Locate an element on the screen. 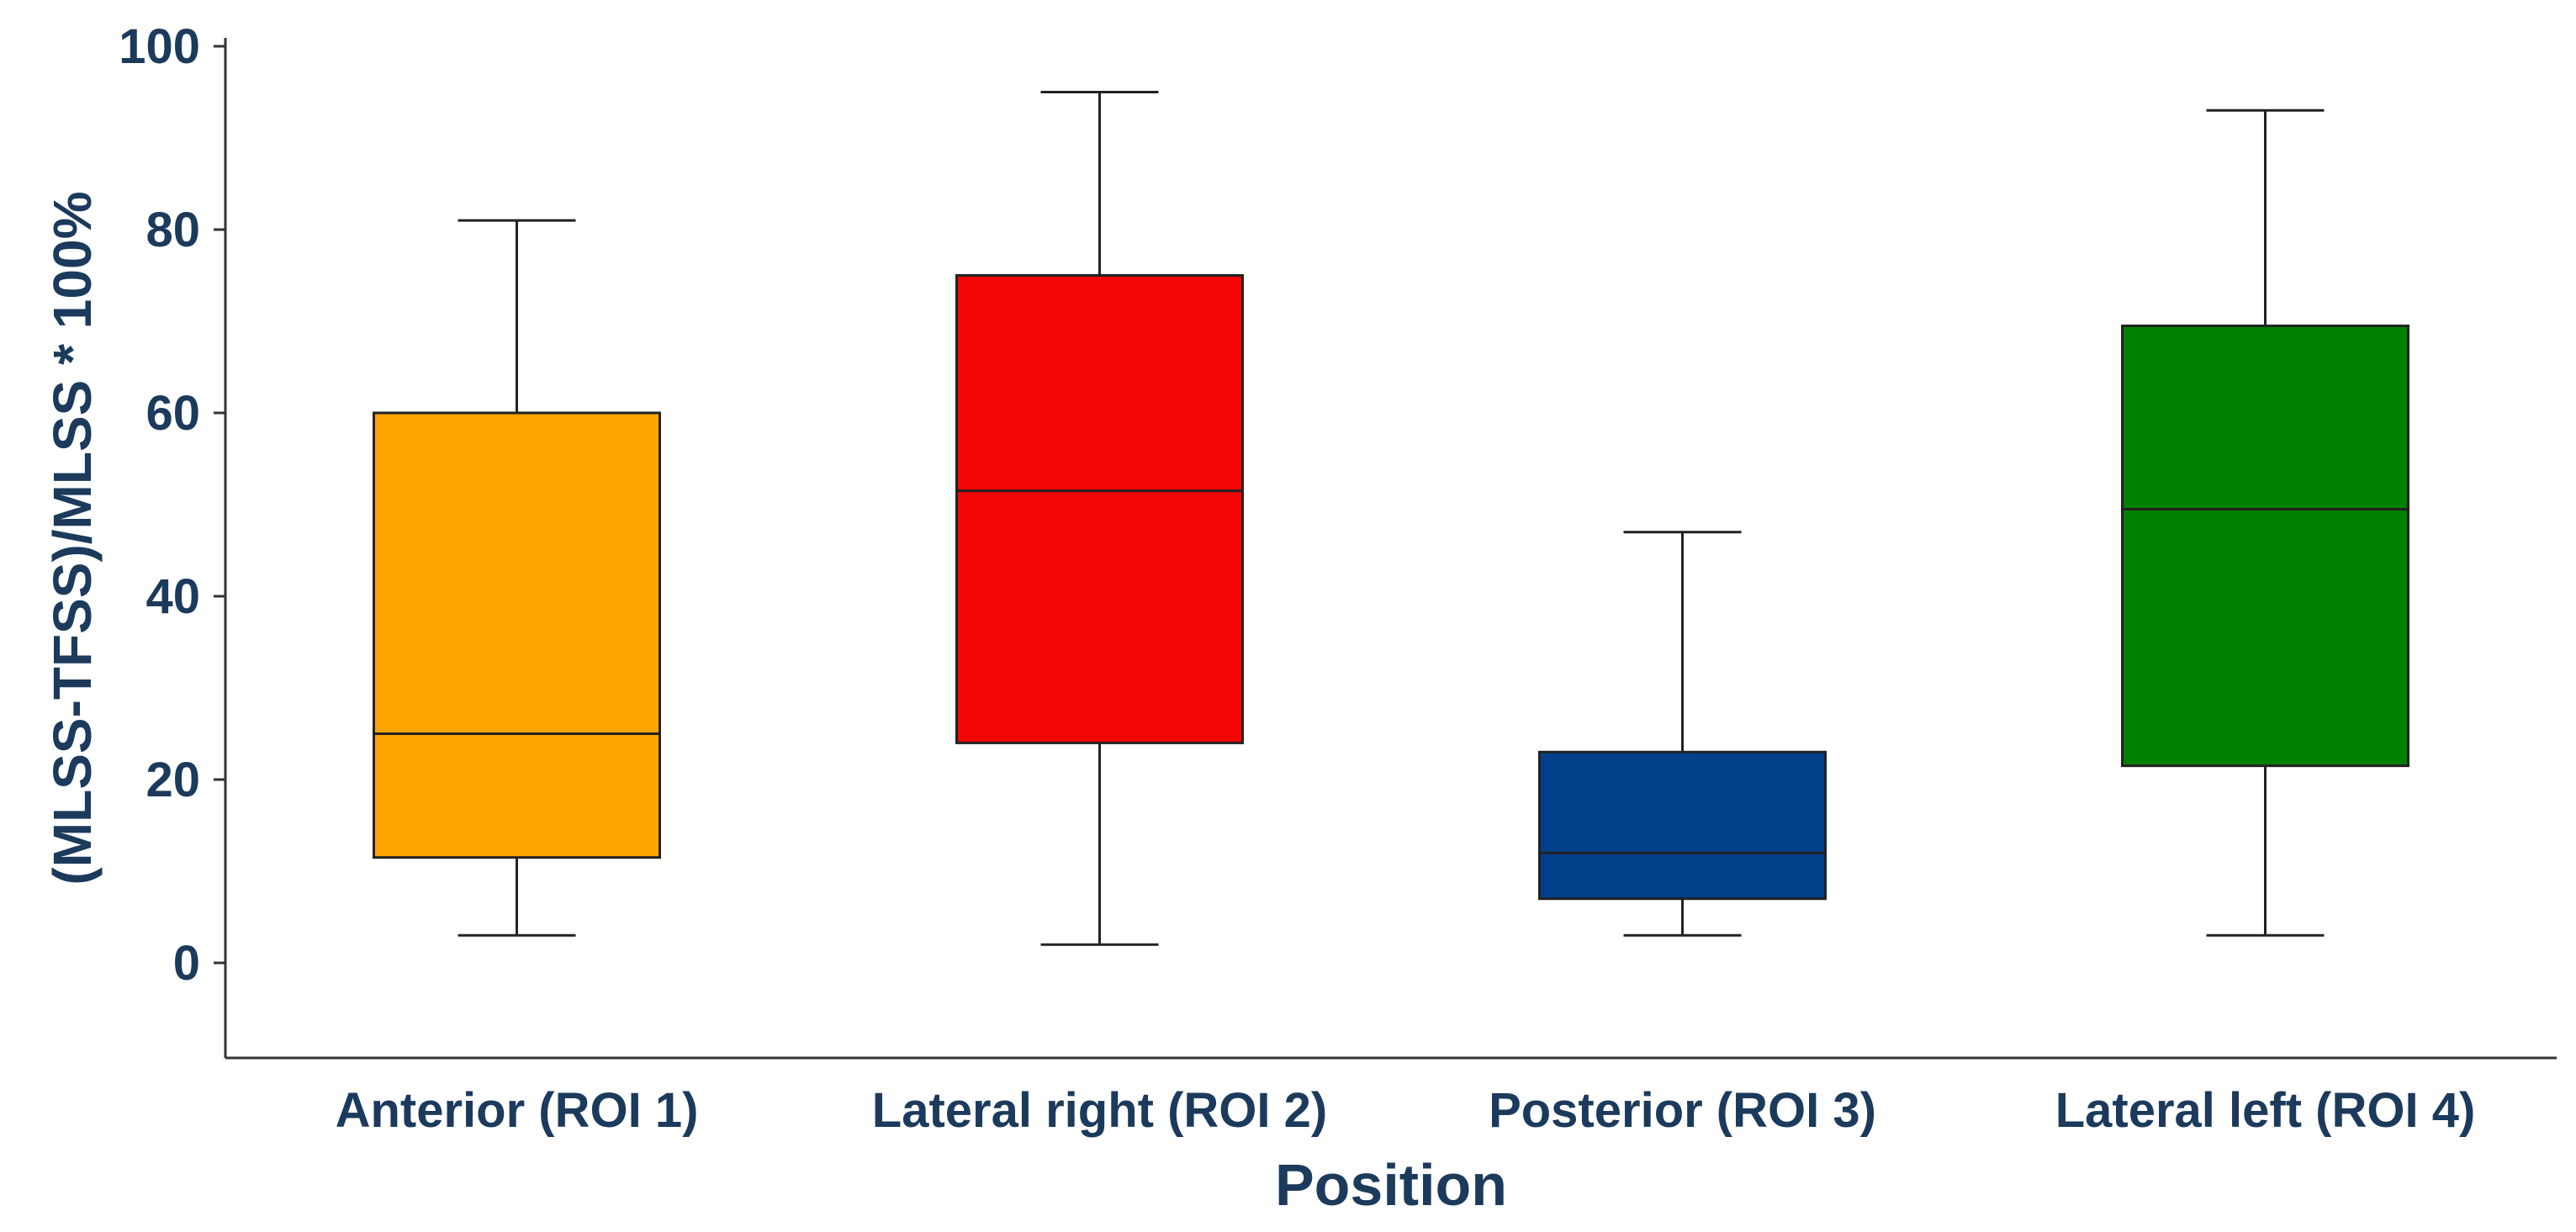 This screenshot has width=2576, height=1232. y-axis-title: (MLSS-TFSS)/MLSS * 100% is located at coordinates (72, 539).